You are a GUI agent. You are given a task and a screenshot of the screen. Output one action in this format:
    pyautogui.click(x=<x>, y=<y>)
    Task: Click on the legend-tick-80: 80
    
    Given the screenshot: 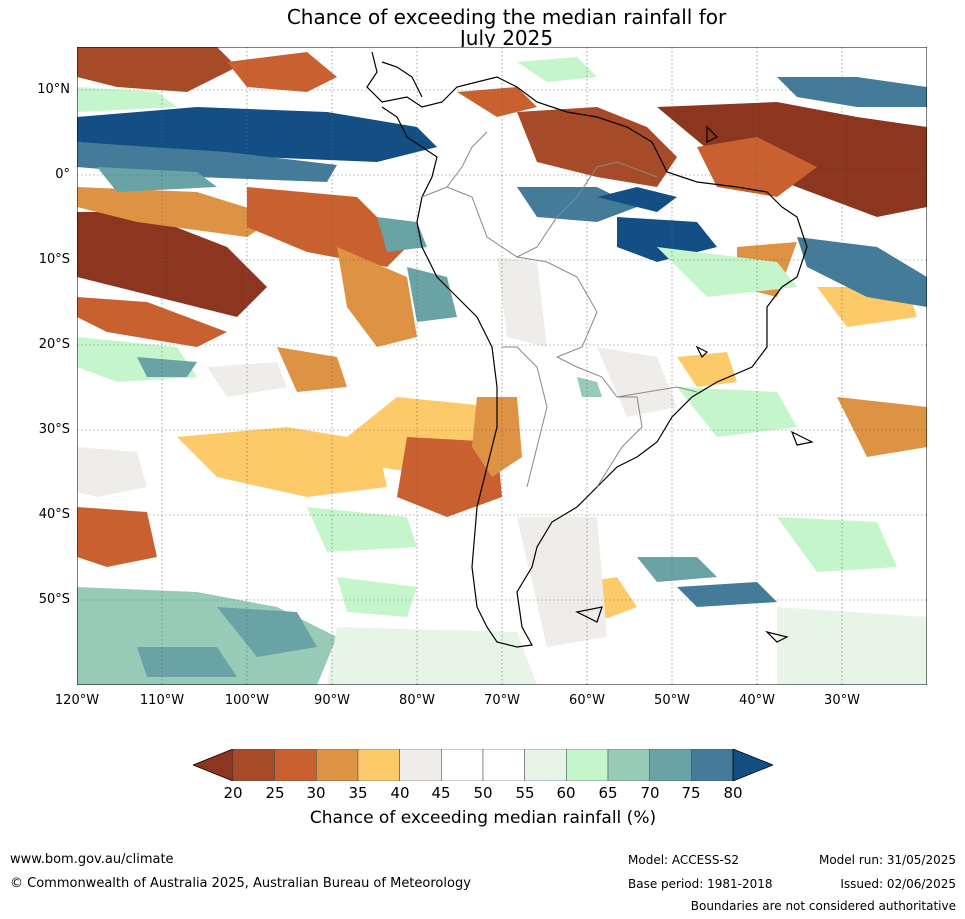 What is the action you would take?
    pyautogui.click(x=733, y=793)
    